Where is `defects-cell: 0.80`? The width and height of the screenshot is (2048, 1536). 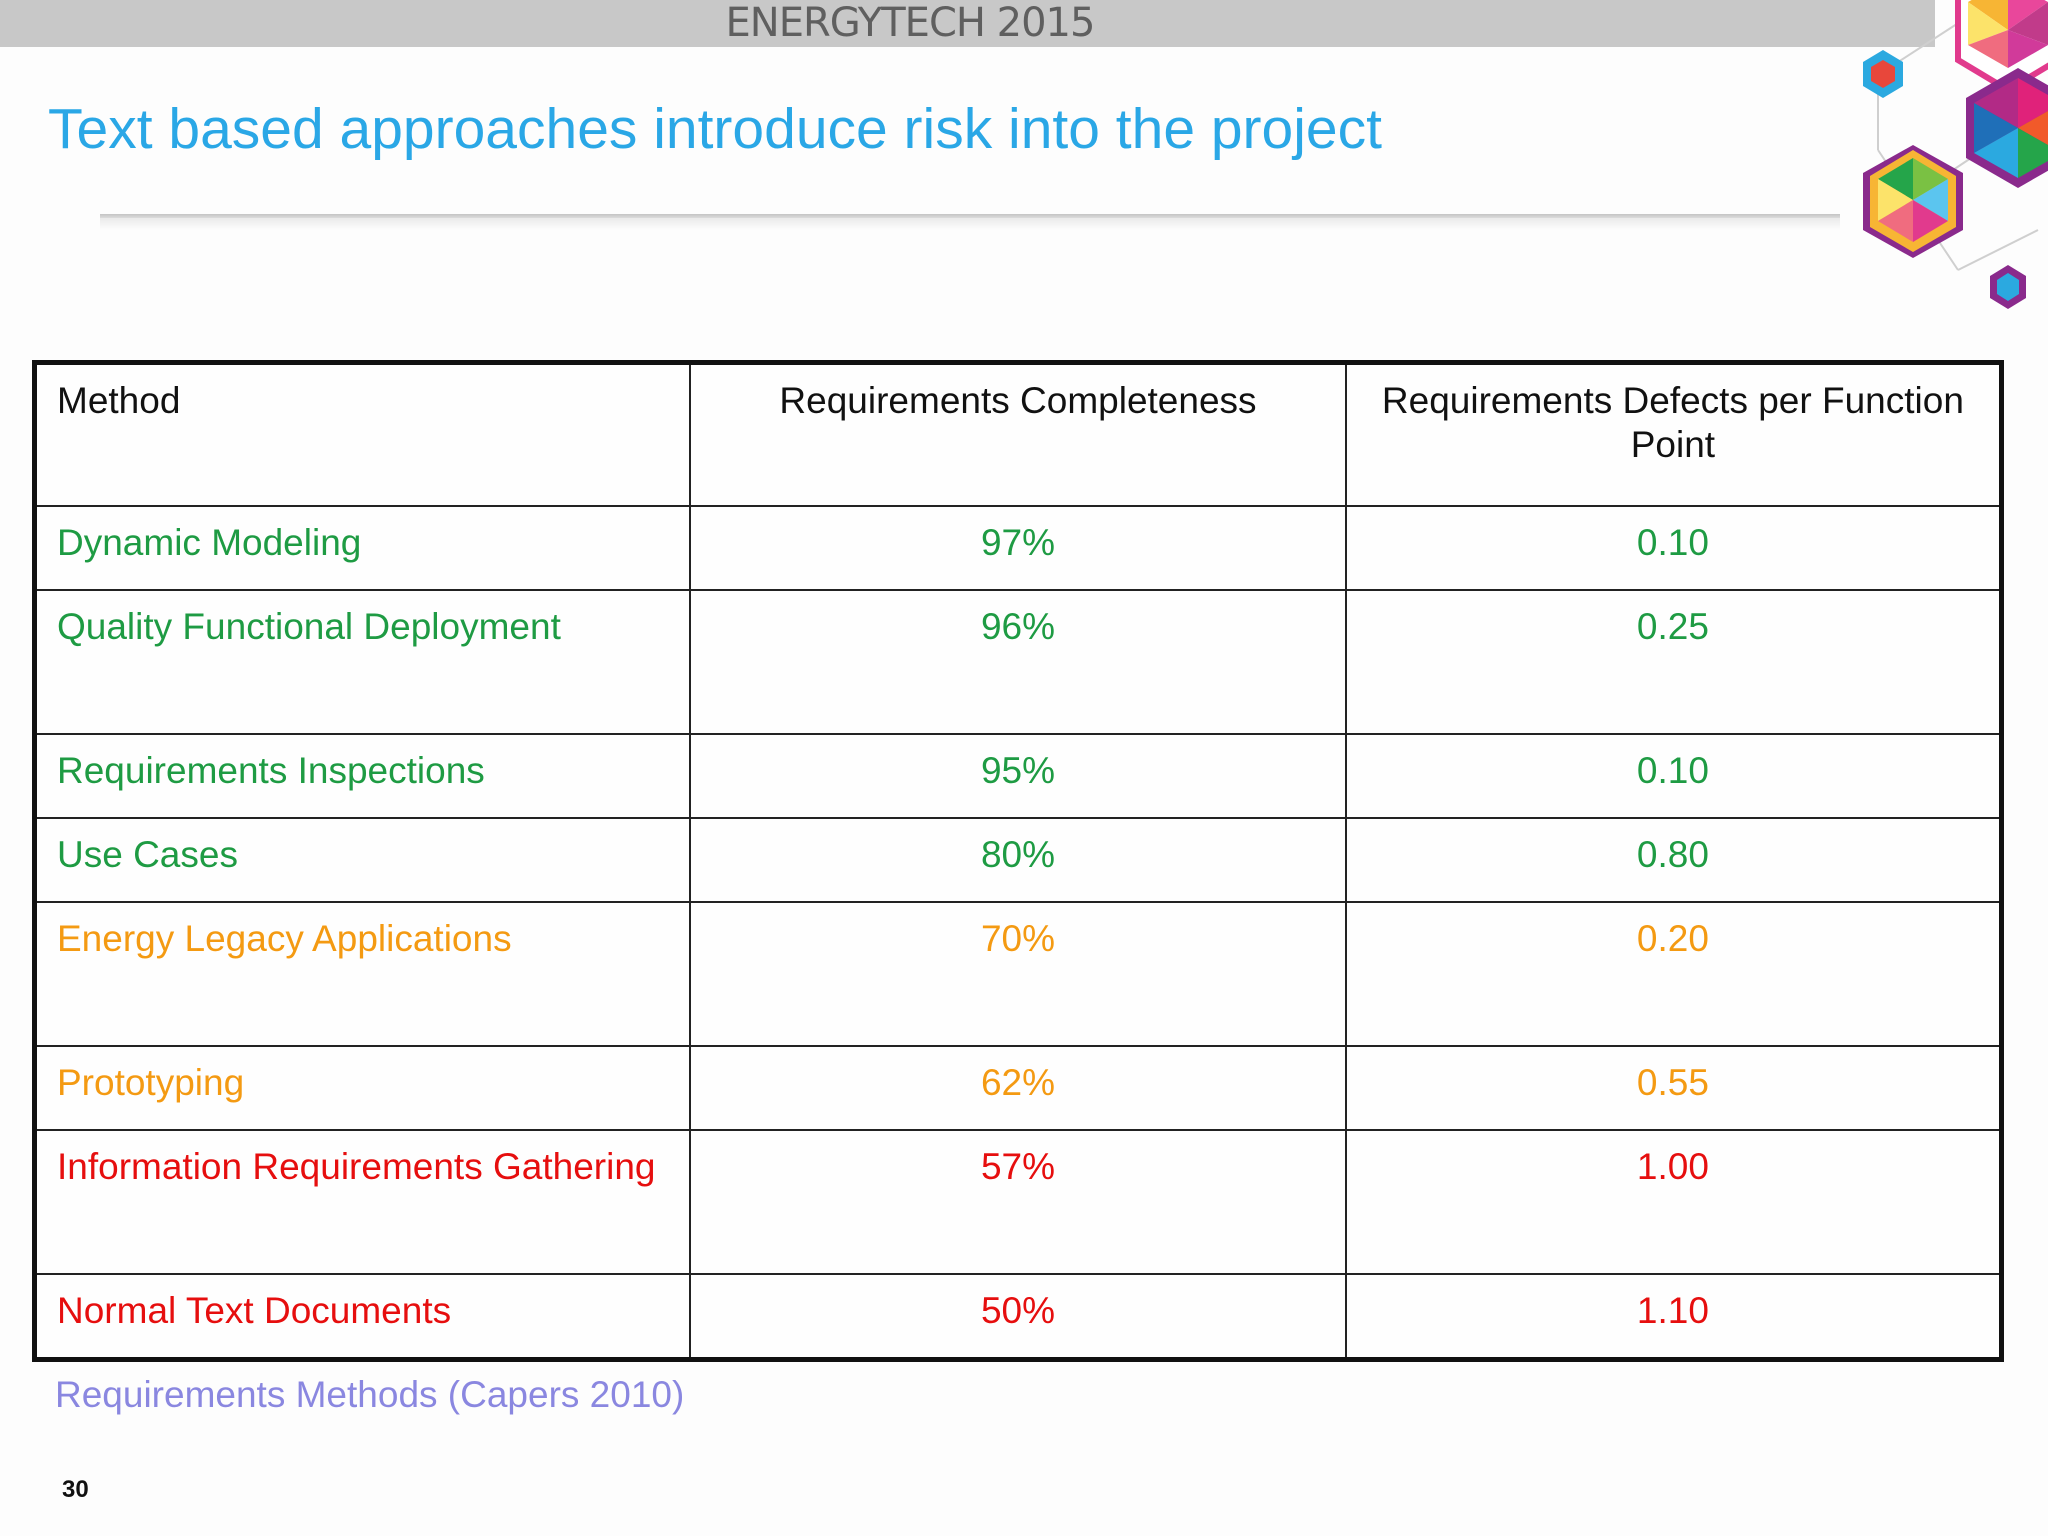 defects-cell: 0.80 is located at coordinates (1673, 860).